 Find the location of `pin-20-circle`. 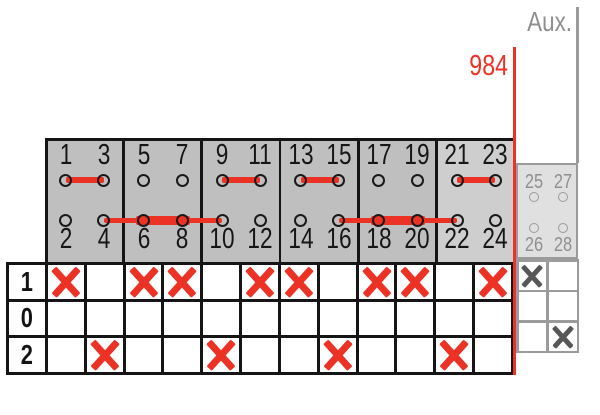

pin-20-circle is located at coordinates (417, 220).